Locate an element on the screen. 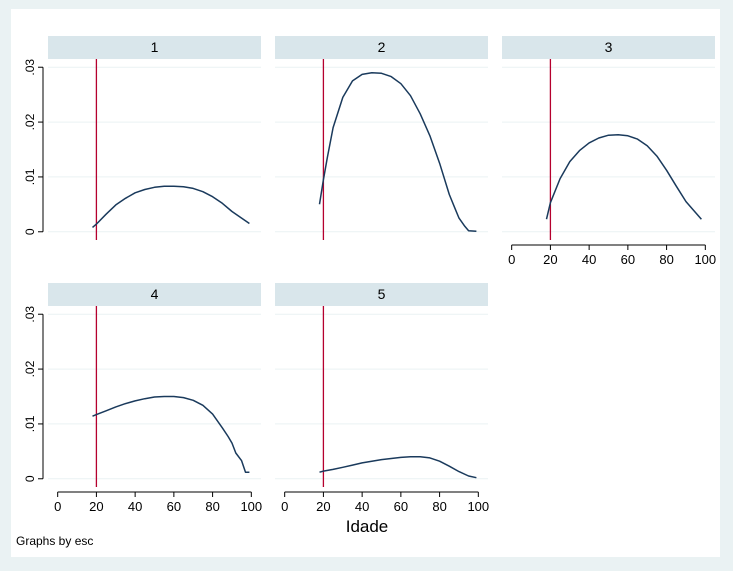  facet-panel-5: 5 0 20 40 60 80 100 is located at coordinates (382, 398).